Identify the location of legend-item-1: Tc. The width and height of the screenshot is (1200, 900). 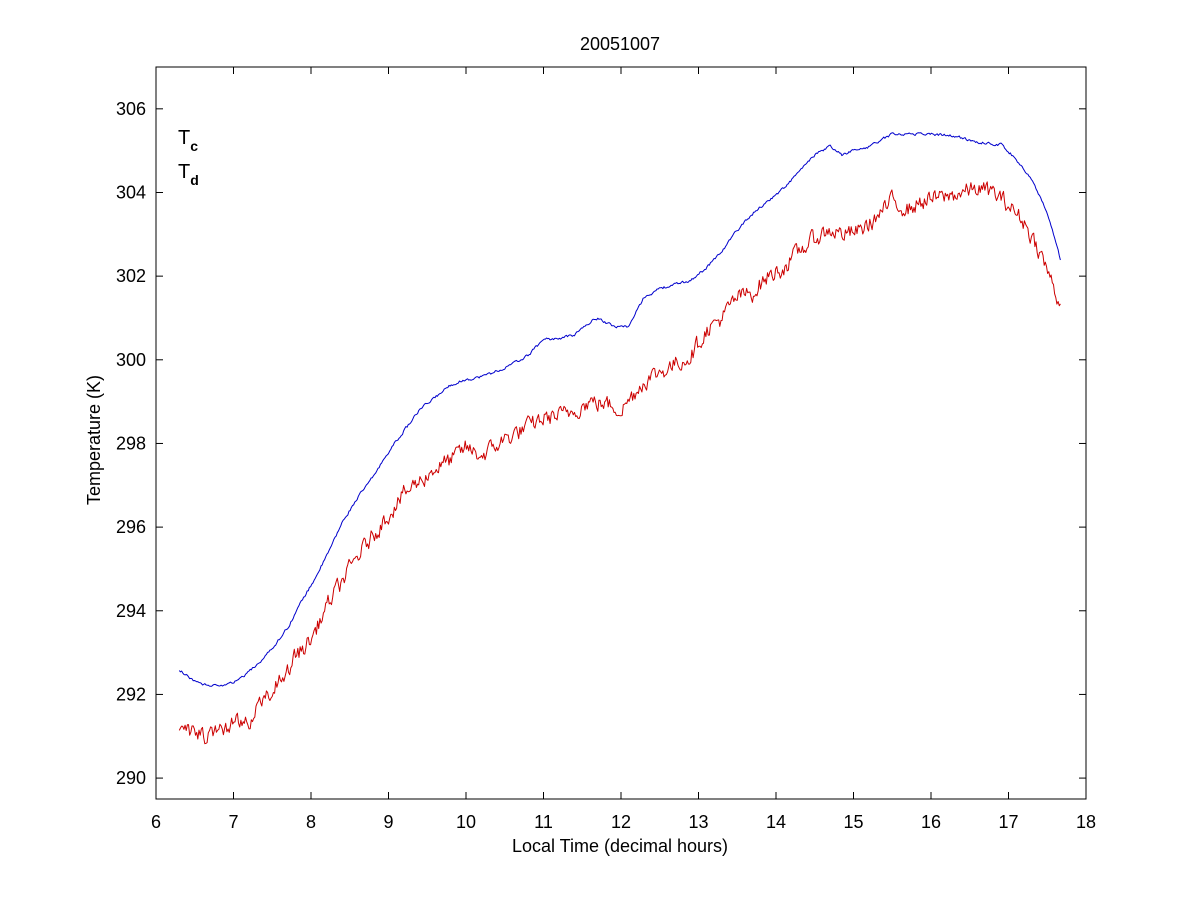
(188, 140).